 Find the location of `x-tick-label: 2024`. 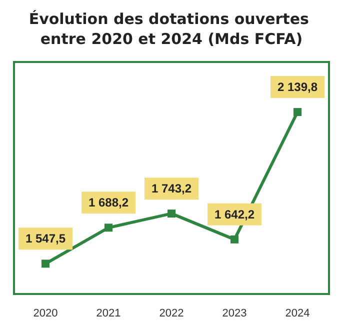

x-tick-label: 2024 is located at coordinates (297, 314).